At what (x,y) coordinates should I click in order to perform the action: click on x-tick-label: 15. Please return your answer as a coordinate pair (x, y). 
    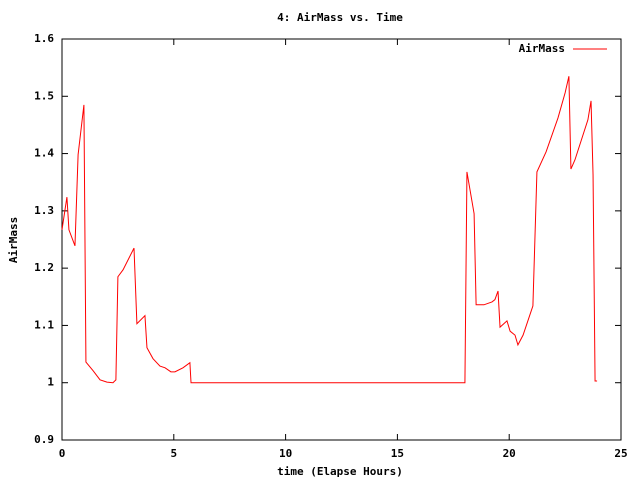
    Looking at the image, I should click on (397, 453).